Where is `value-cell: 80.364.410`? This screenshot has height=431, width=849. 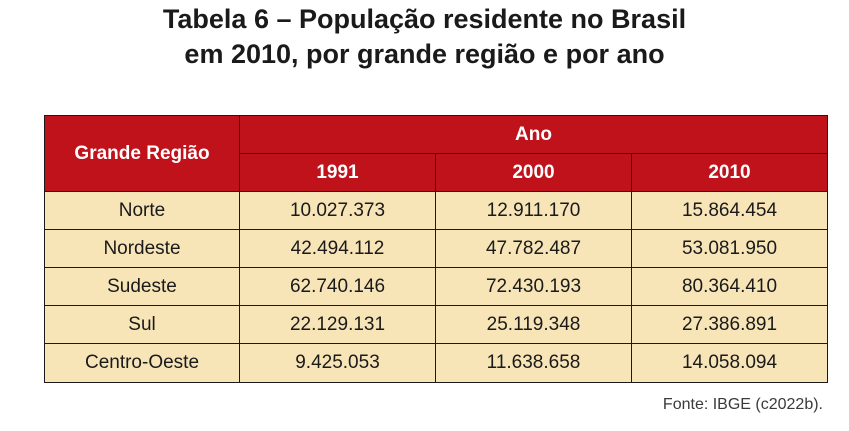
value-cell: 80.364.410 is located at coordinates (729, 286).